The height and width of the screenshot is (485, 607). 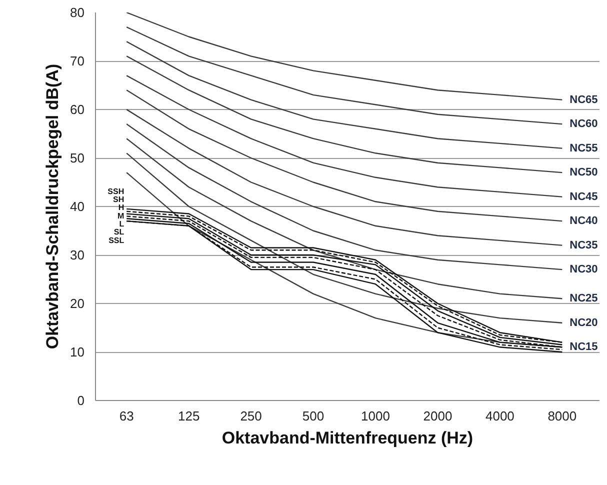 I want to click on y-tick-label: 40, so click(x=77, y=206).